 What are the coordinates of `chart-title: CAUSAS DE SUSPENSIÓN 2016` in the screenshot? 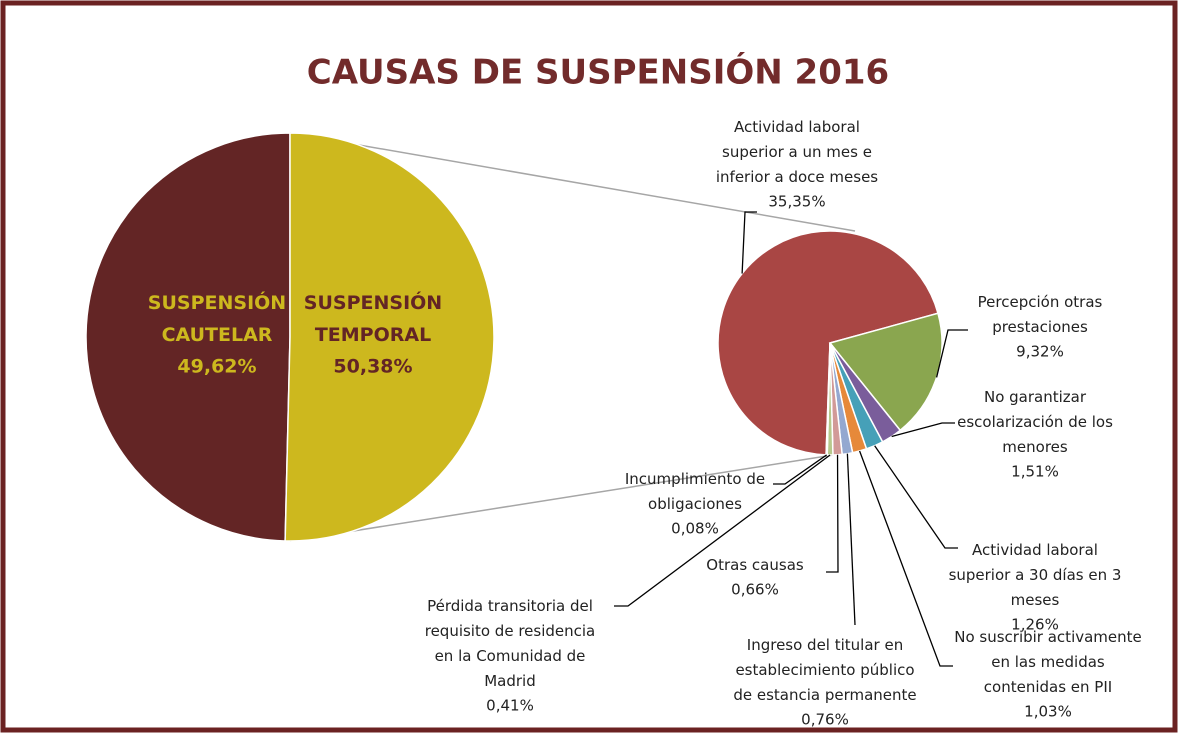 It's located at (598, 72).